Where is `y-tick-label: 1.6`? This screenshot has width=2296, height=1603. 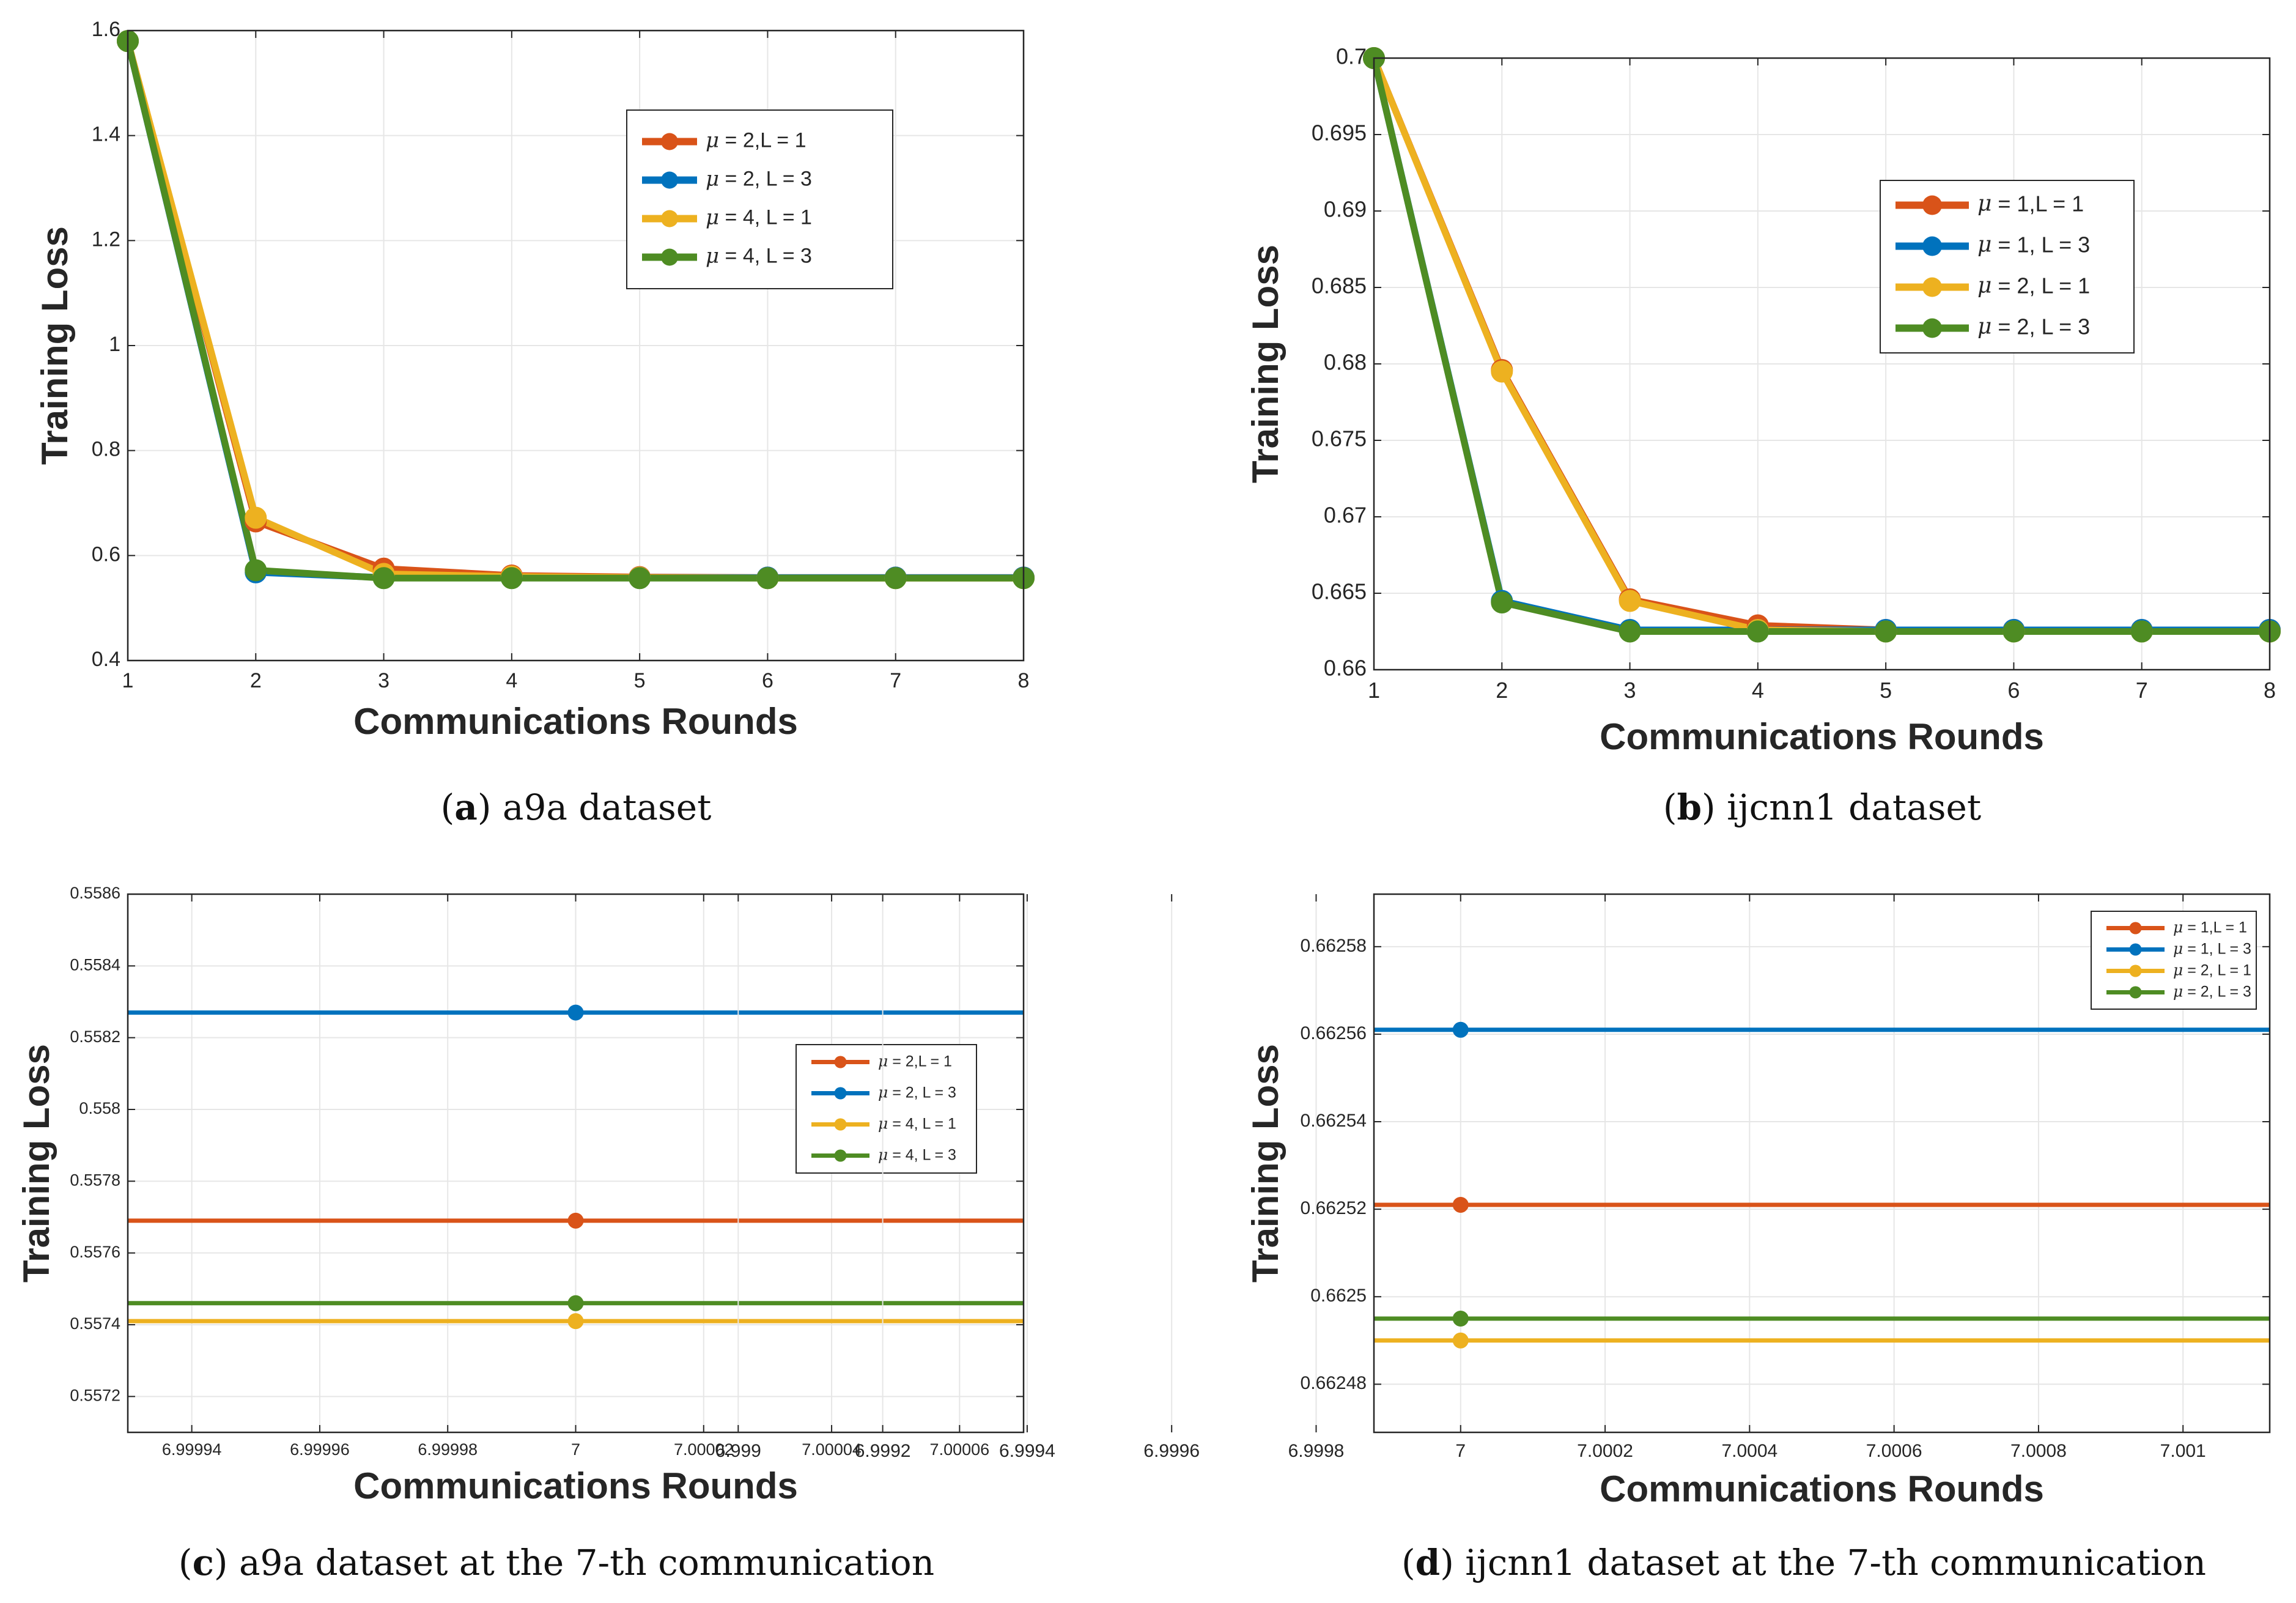 y-tick-label: 1.6 is located at coordinates (106, 29).